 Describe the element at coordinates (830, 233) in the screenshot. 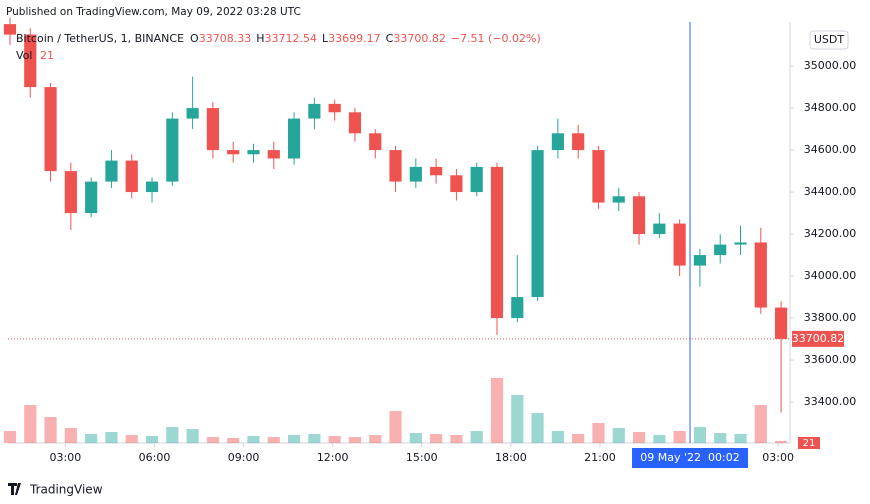

I see `y-tick-label: 34200.00` at that location.